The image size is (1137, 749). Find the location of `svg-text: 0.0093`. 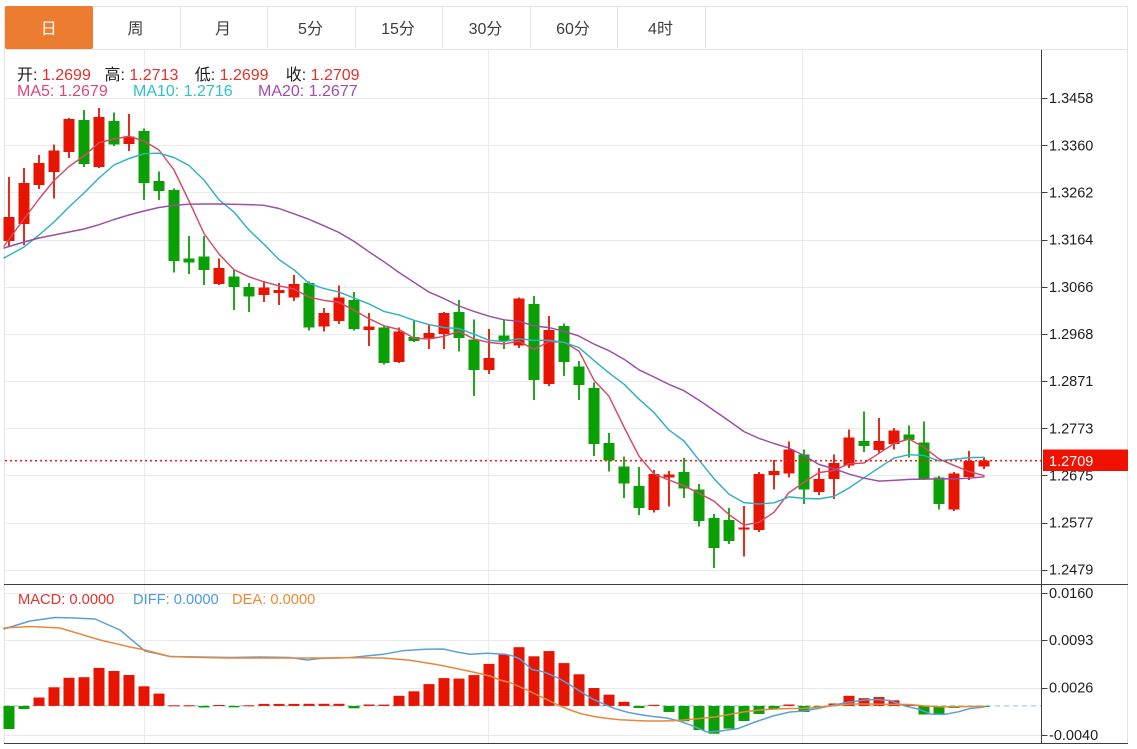

svg-text: 0.0093 is located at coordinates (1071, 641).